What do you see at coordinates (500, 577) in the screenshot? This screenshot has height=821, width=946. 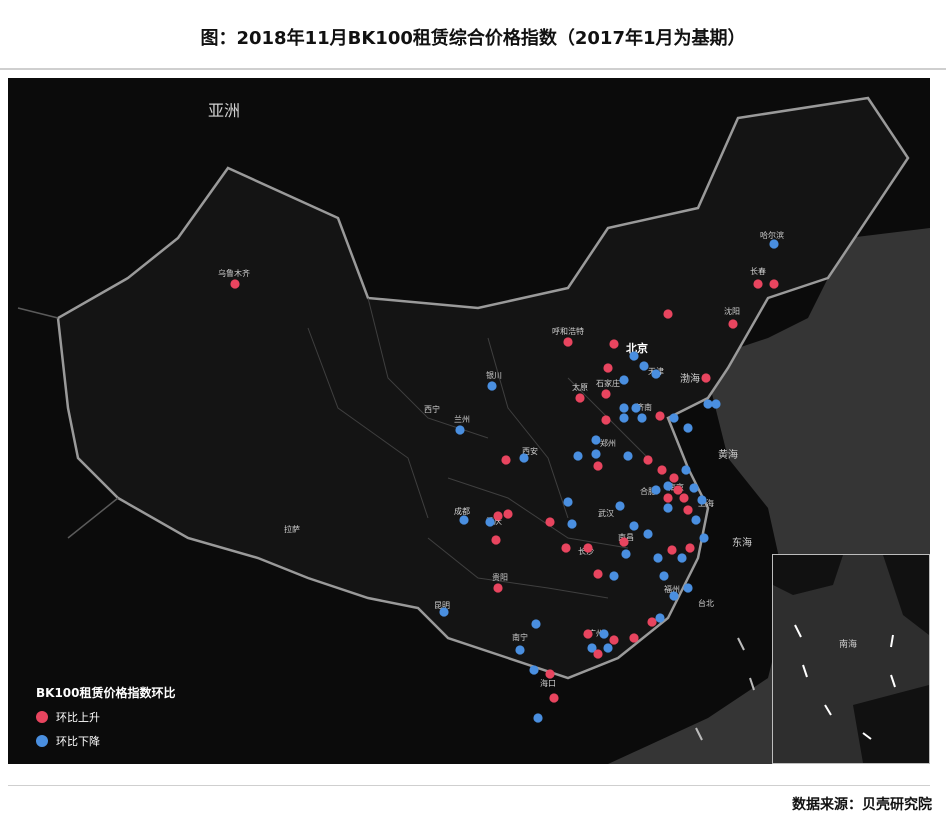 I see `label-guiyang: 贵阳` at bounding box center [500, 577].